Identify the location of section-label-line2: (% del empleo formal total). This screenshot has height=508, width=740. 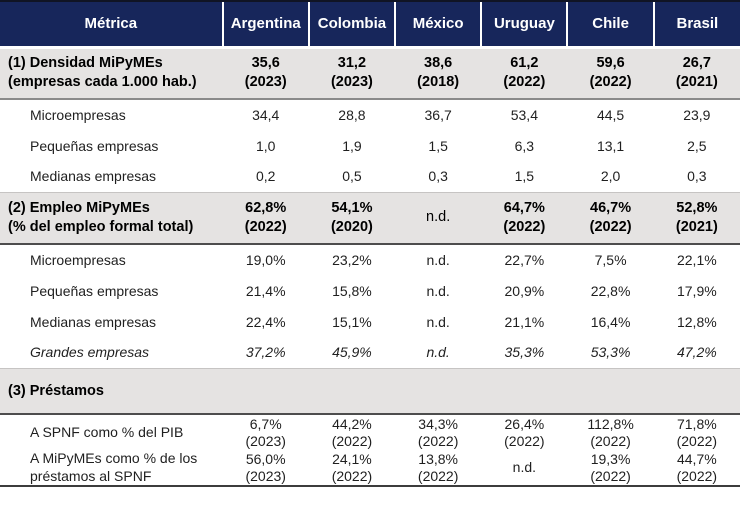
(101, 226).